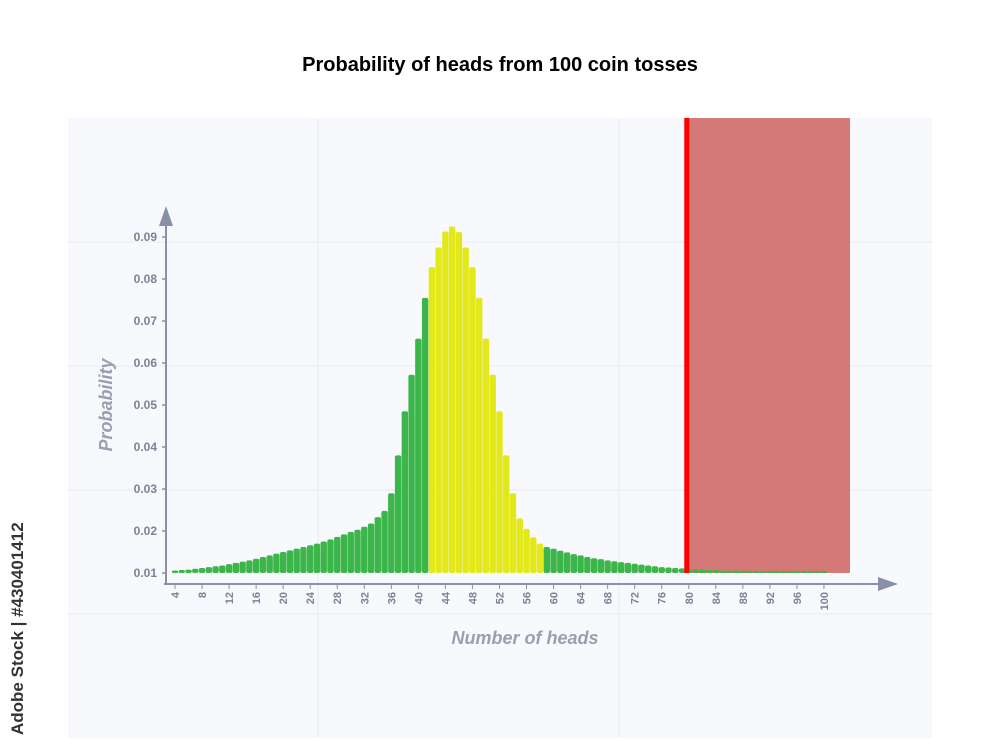 The height and width of the screenshot is (750, 1000). Describe the element at coordinates (609, 598) in the screenshot. I see `x-tick-label: 68` at that location.